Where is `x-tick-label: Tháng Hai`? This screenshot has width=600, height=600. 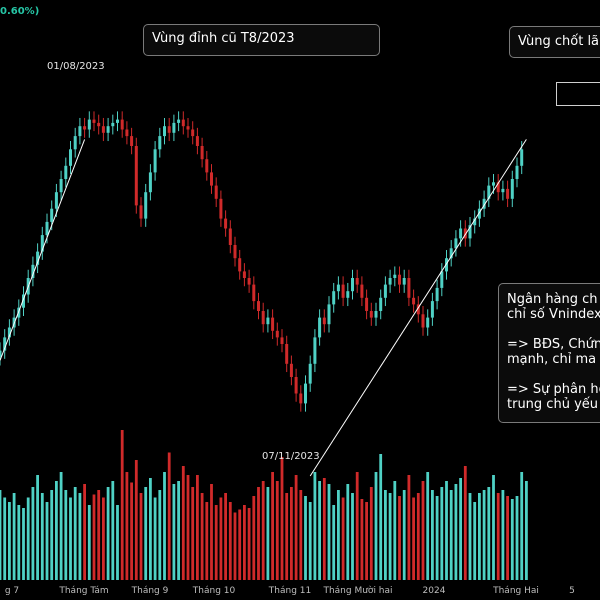
x-tick-label: Tháng Hai is located at coordinates (516, 591).